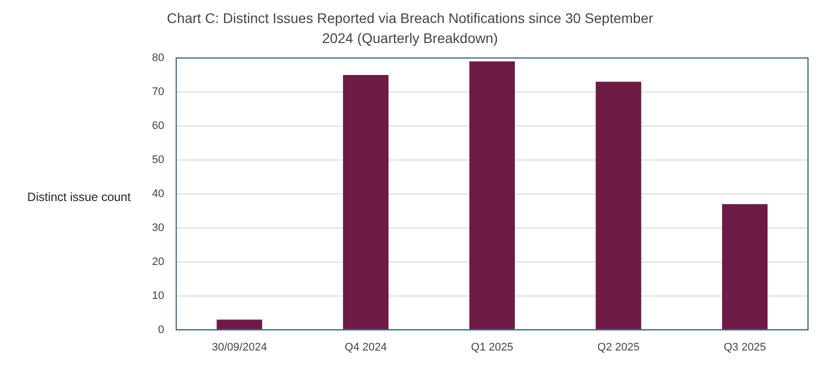  I want to click on y-tick-label: 10, so click(158, 296).